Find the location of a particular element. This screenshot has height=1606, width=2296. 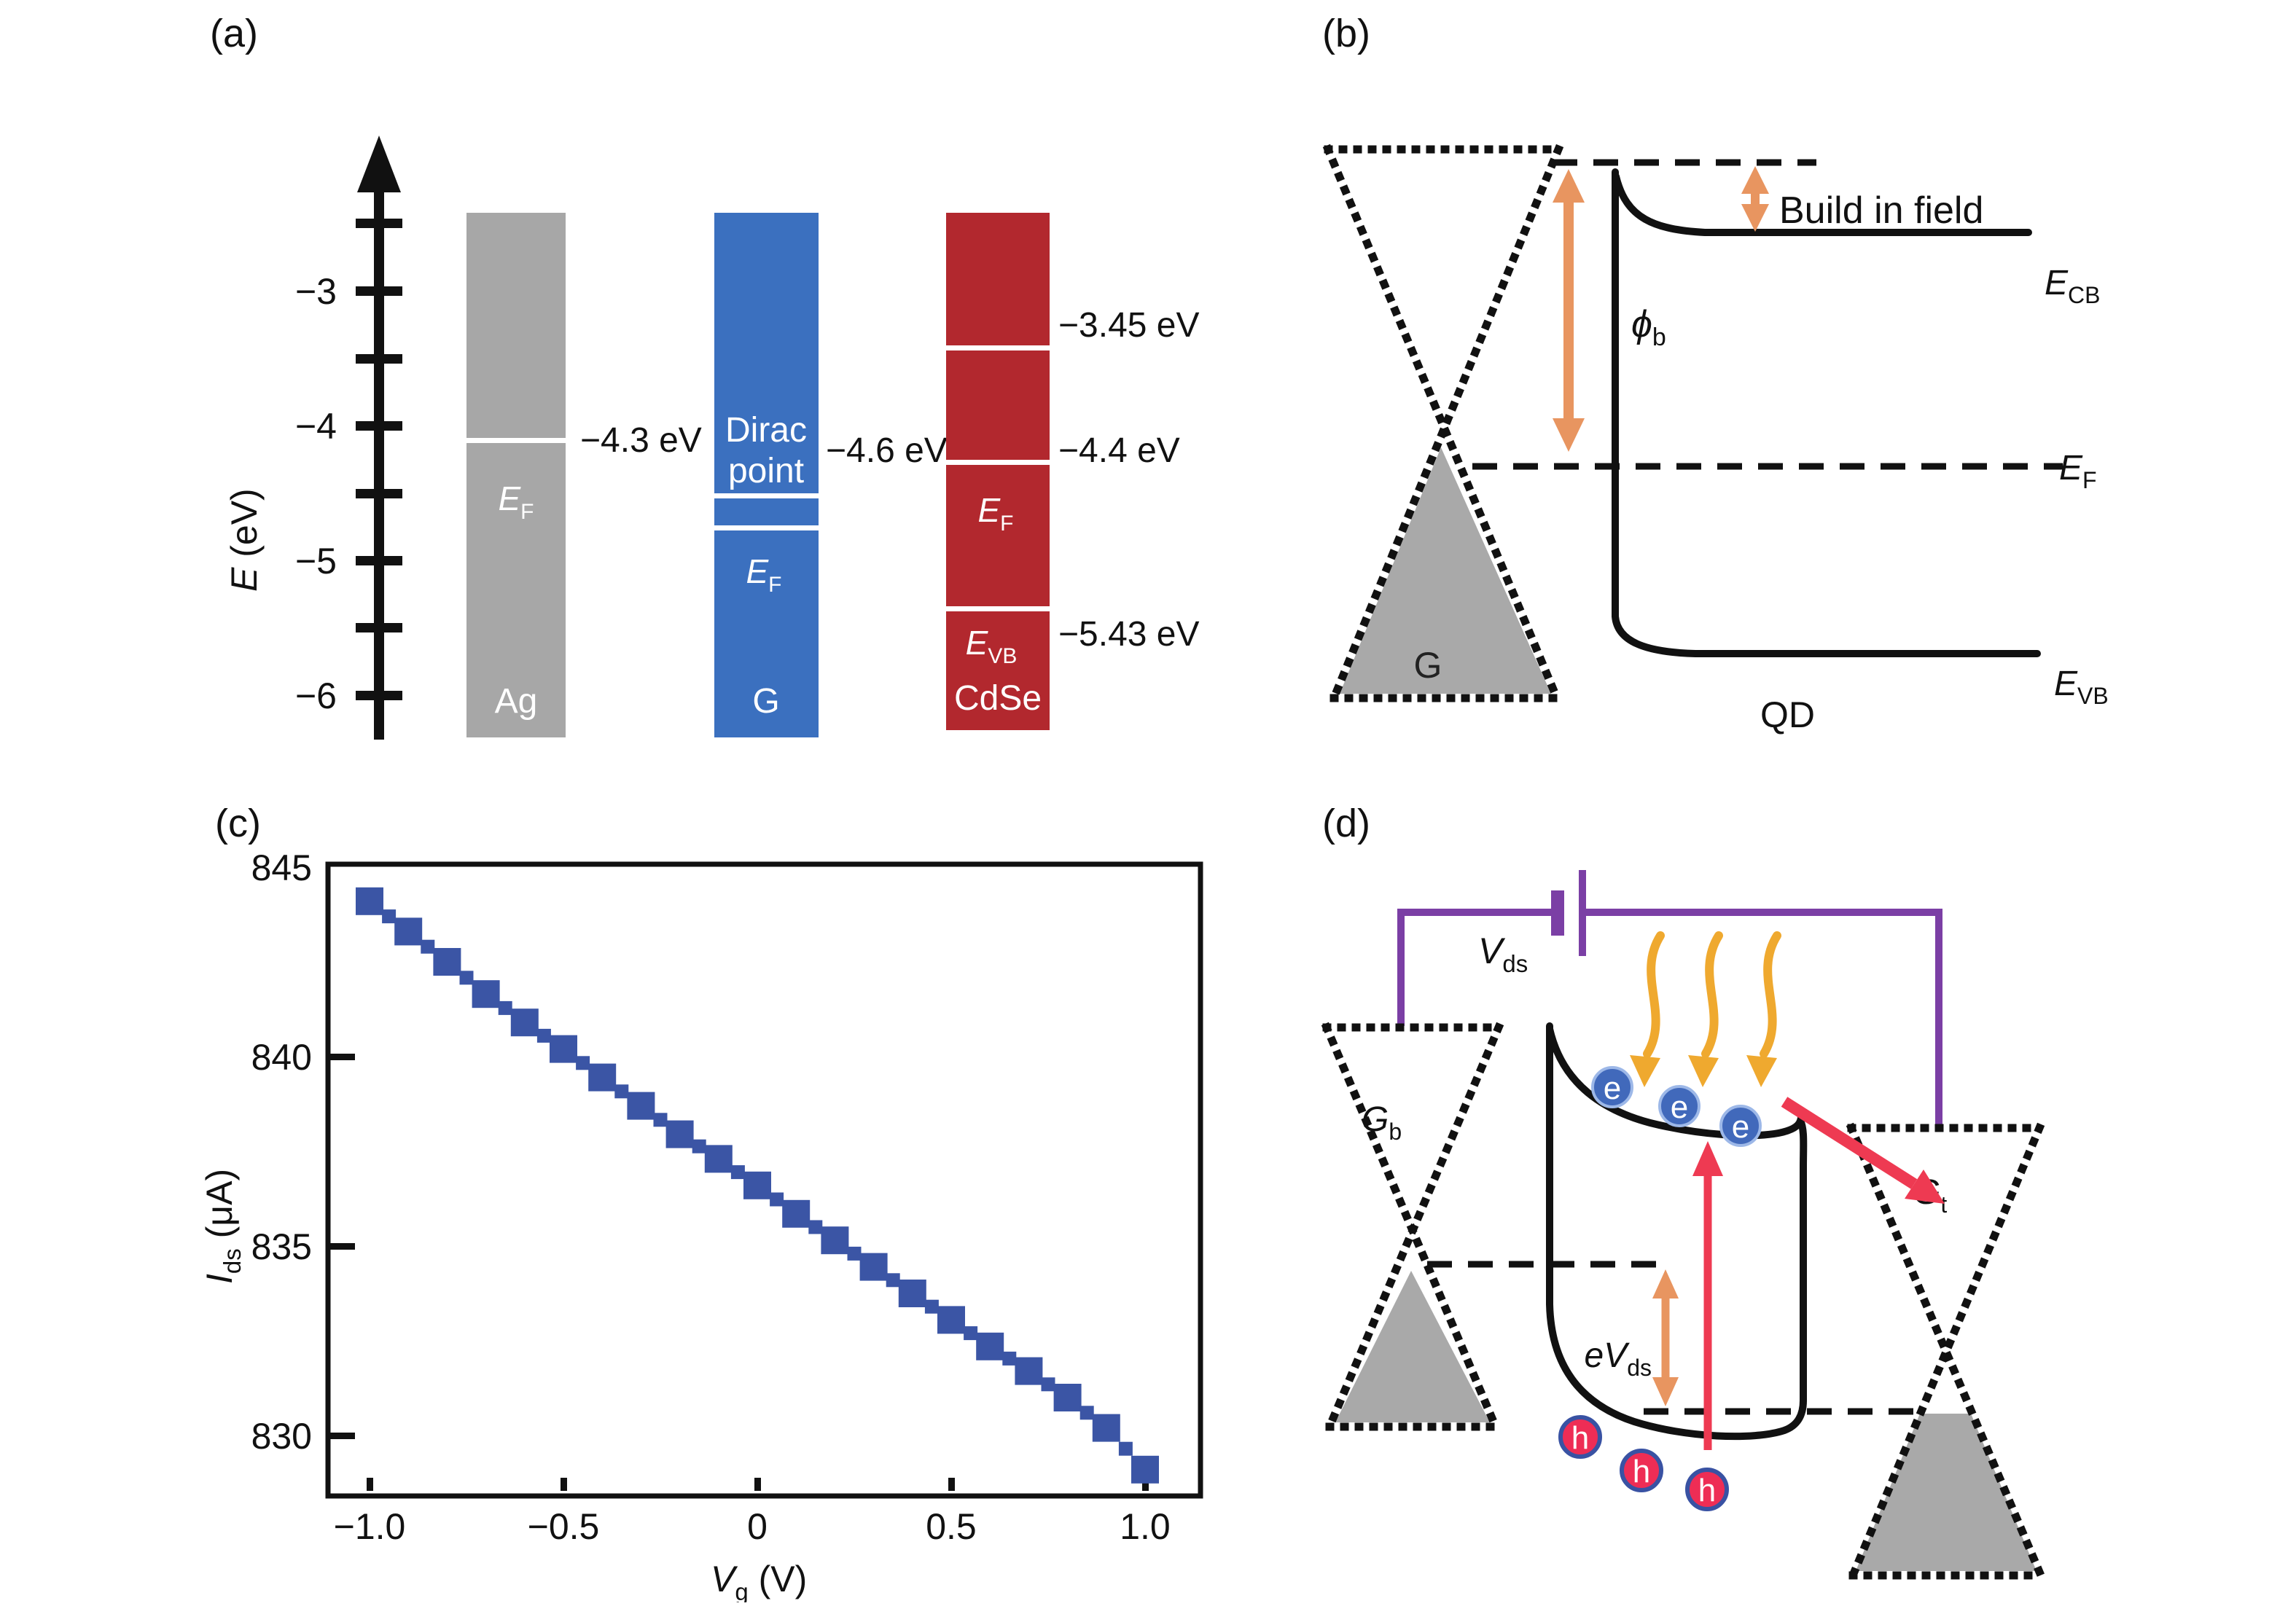

panel-b-label: (b) is located at coordinates (1346, 33).